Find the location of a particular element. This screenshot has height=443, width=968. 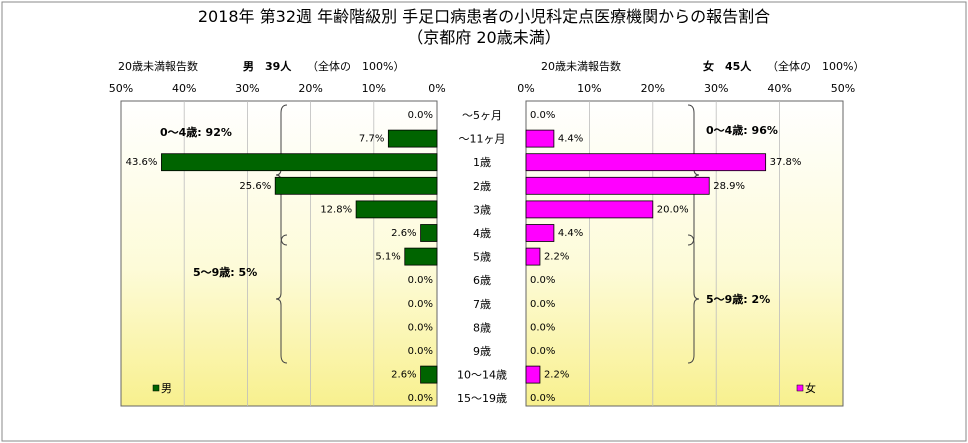

age-category-label: ～5ヶ月 is located at coordinates (482, 115).